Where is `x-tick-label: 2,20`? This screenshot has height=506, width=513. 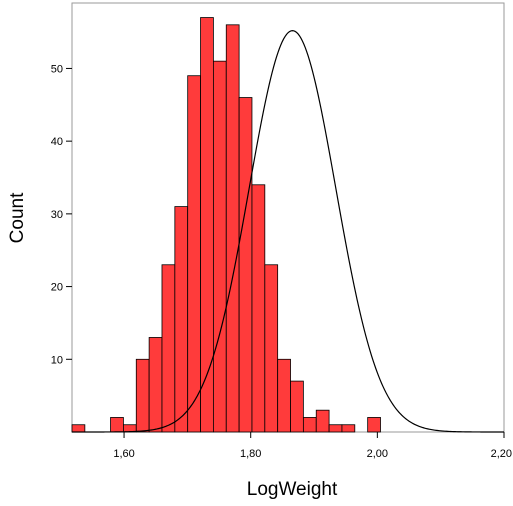
x-tick-label: 2,20 is located at coordinates (501, 454).